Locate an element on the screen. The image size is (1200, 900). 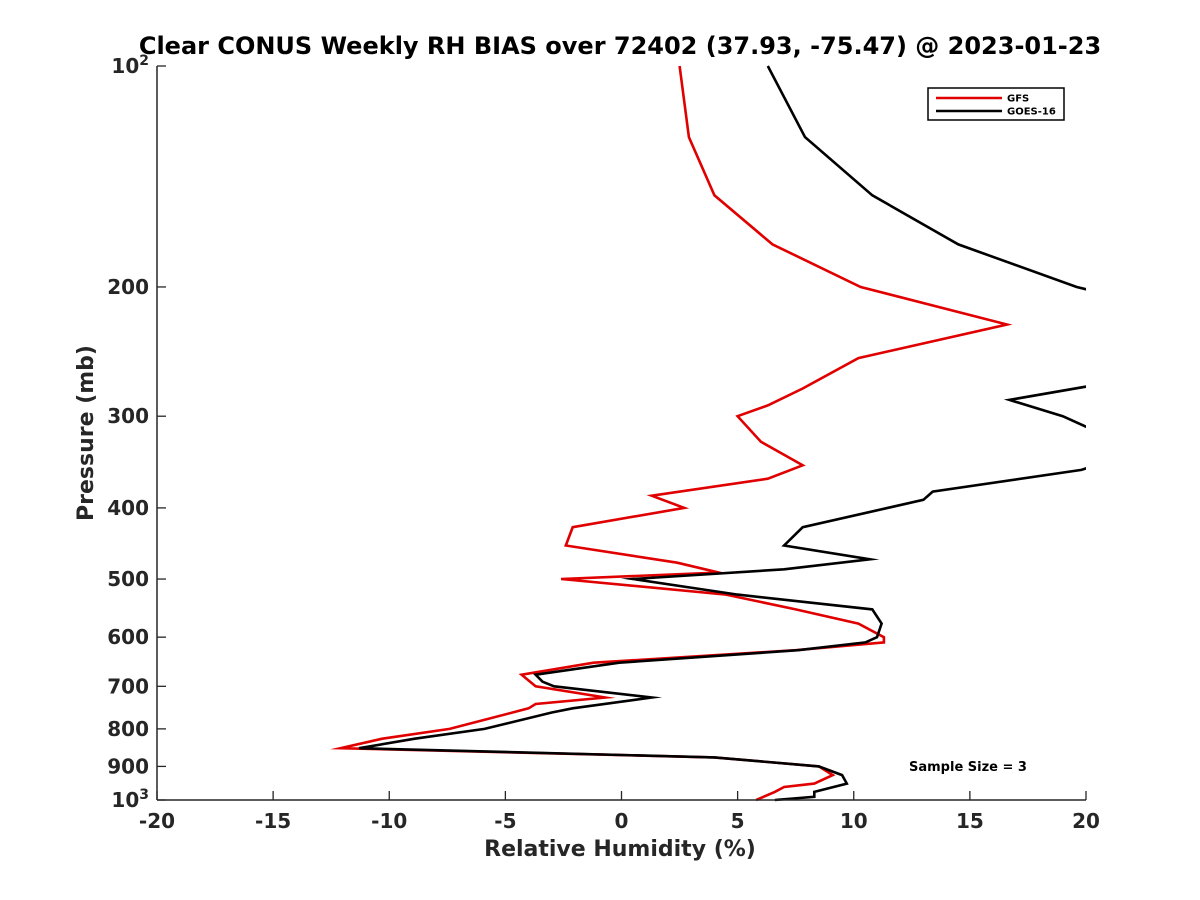
legend-items: GFS GOES-16 is located at coordinates (996, 106).